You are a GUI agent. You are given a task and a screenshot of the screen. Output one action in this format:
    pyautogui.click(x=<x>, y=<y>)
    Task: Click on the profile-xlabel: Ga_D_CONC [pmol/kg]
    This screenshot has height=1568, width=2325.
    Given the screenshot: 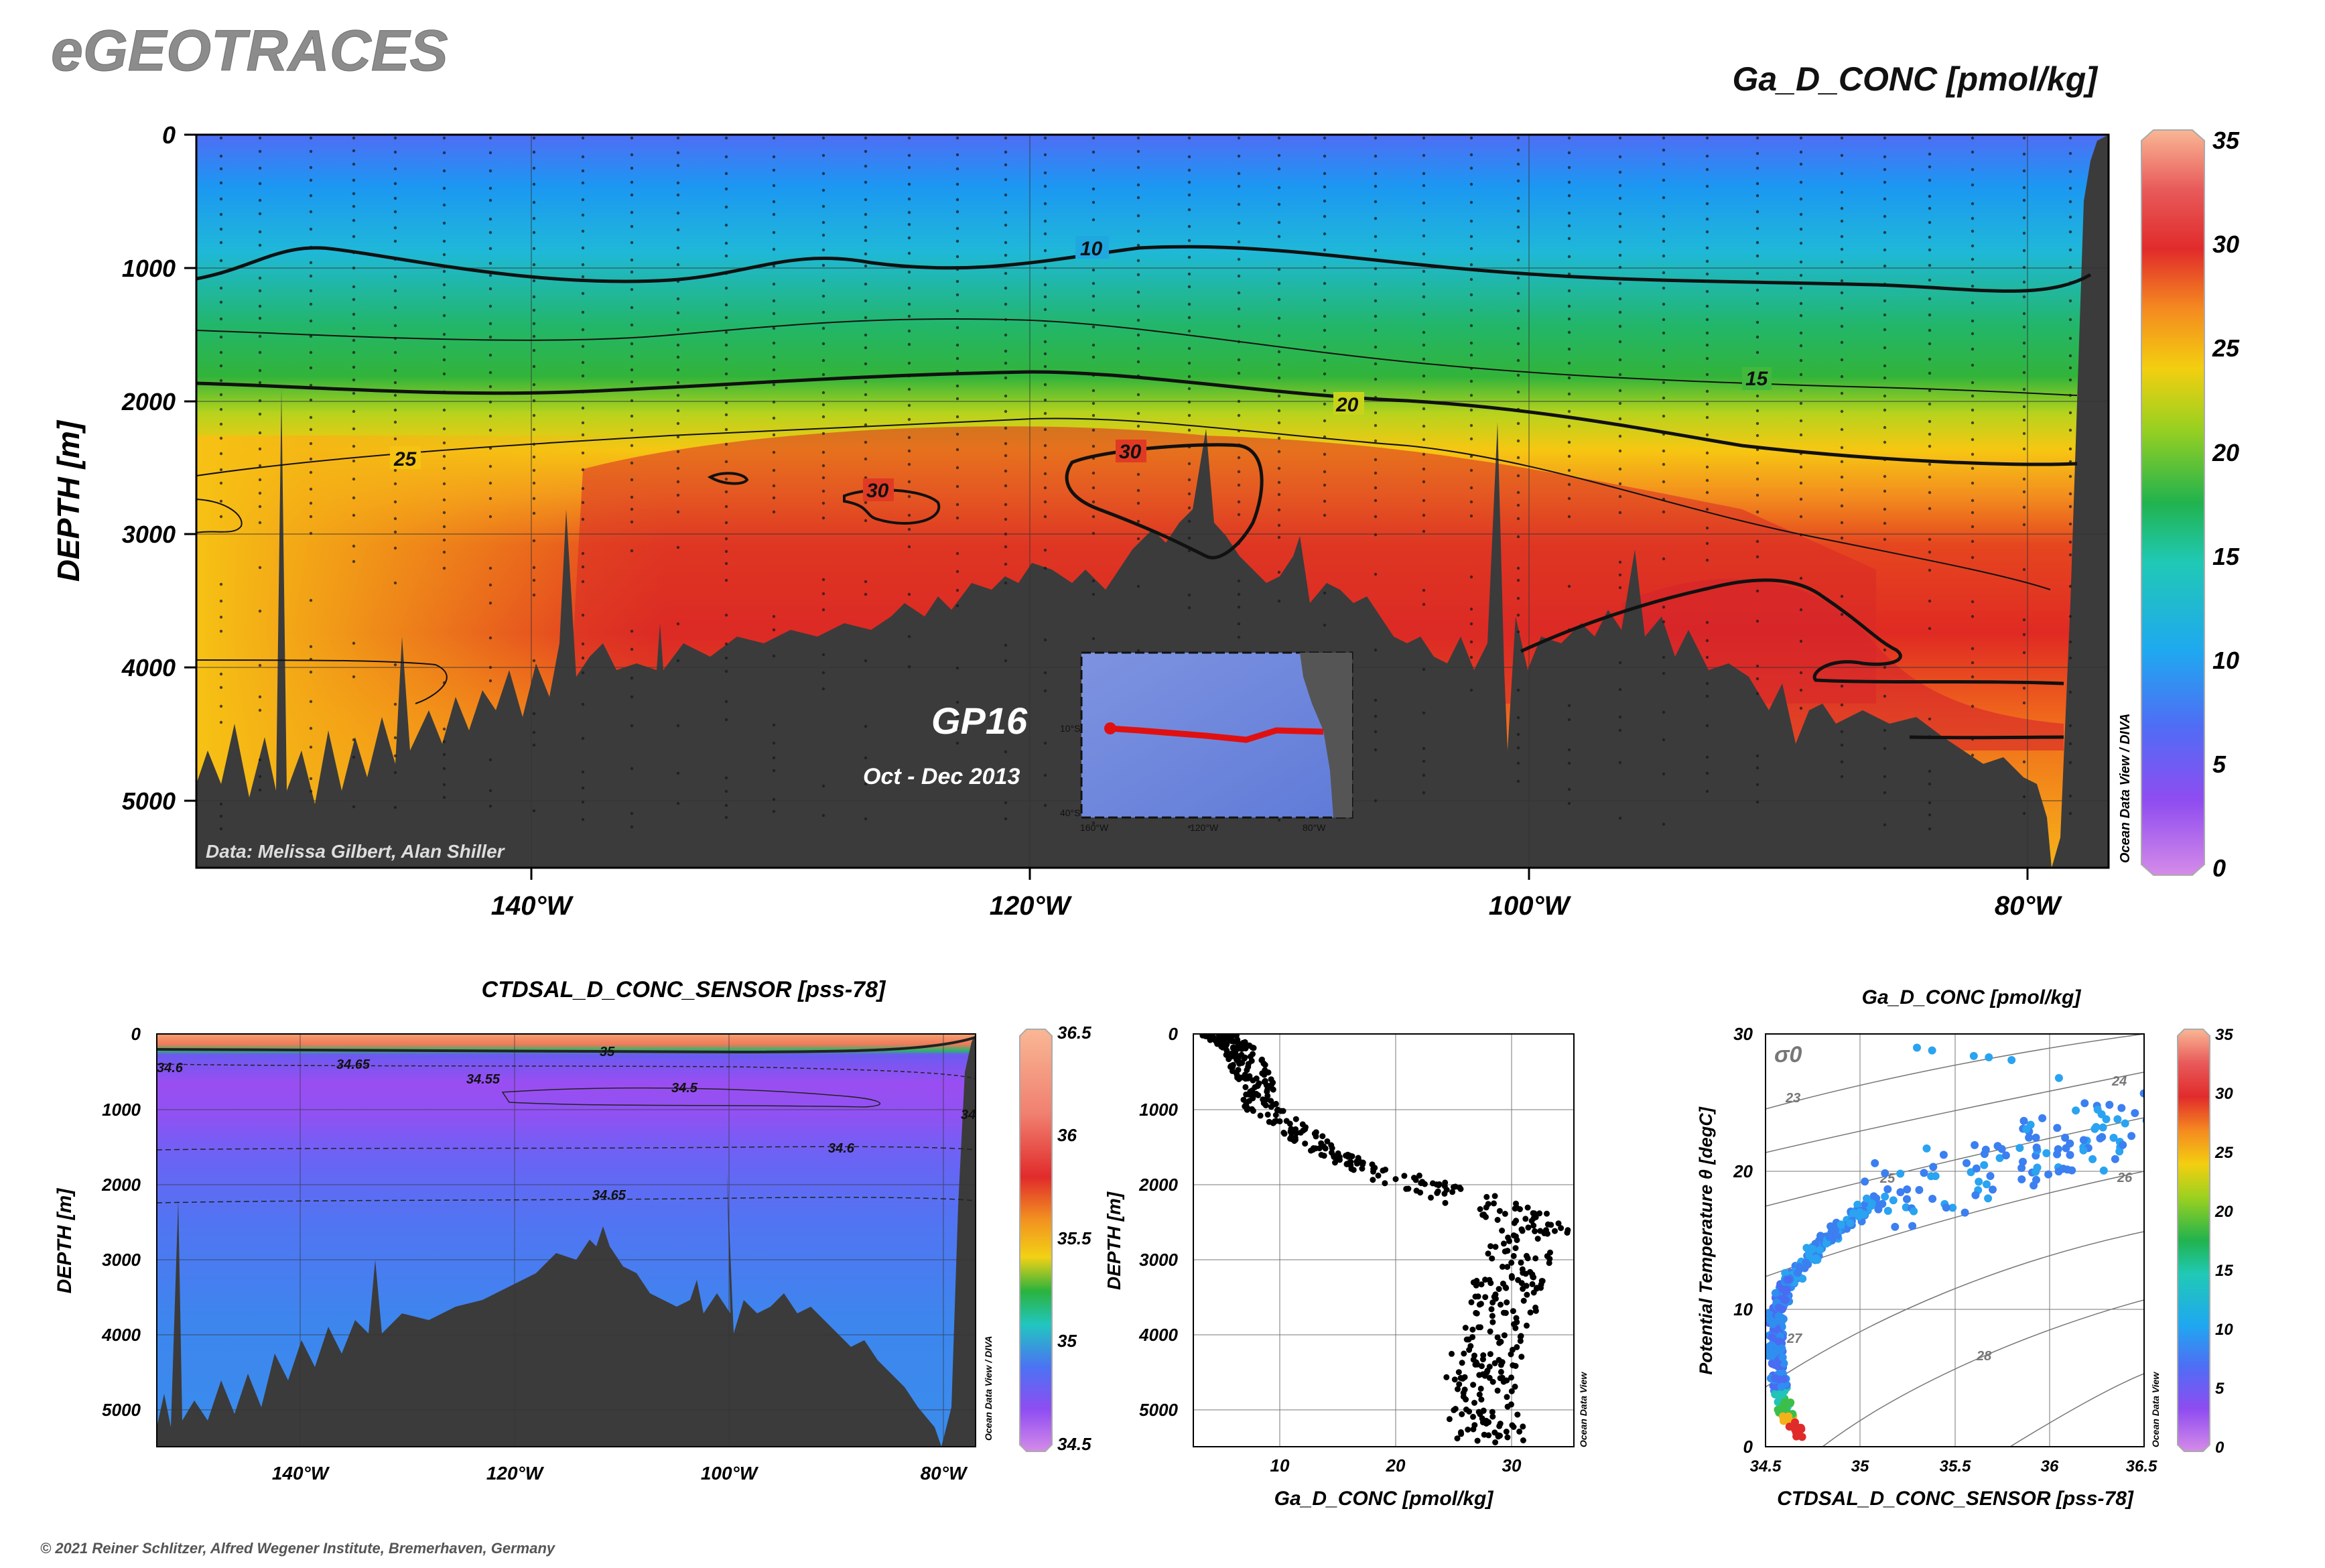 What is the action you would take?
    pyautogui.click(x=1384, y=1499)
    